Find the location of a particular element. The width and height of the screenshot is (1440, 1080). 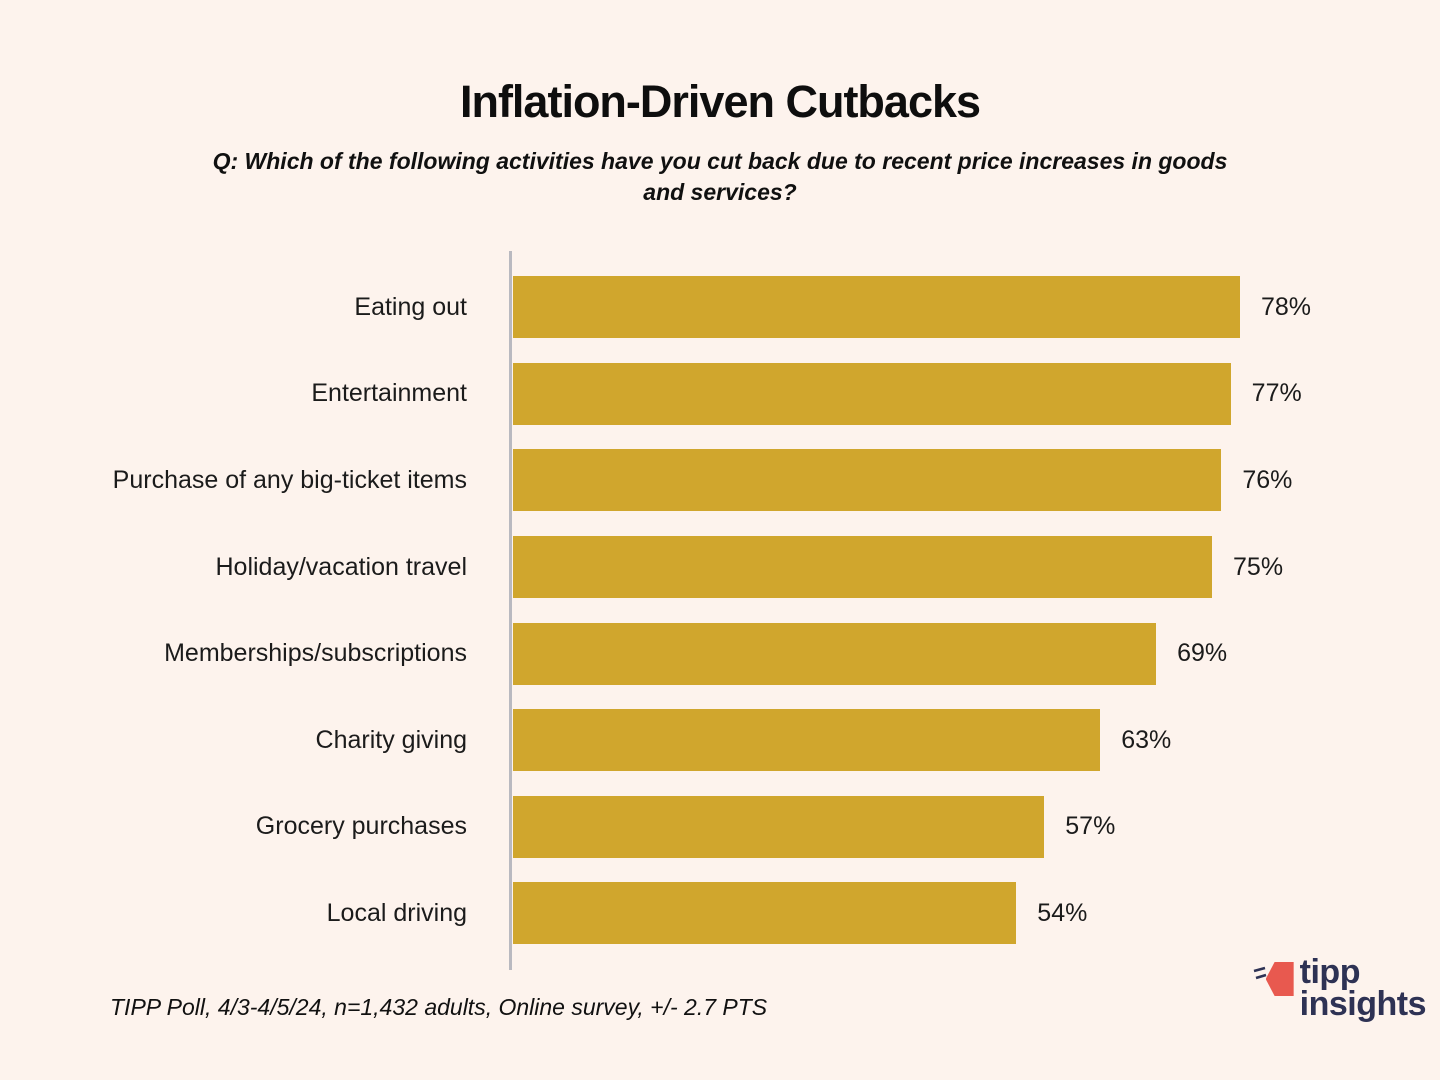

bar-area: 69% is located at coordinates (870, 653).